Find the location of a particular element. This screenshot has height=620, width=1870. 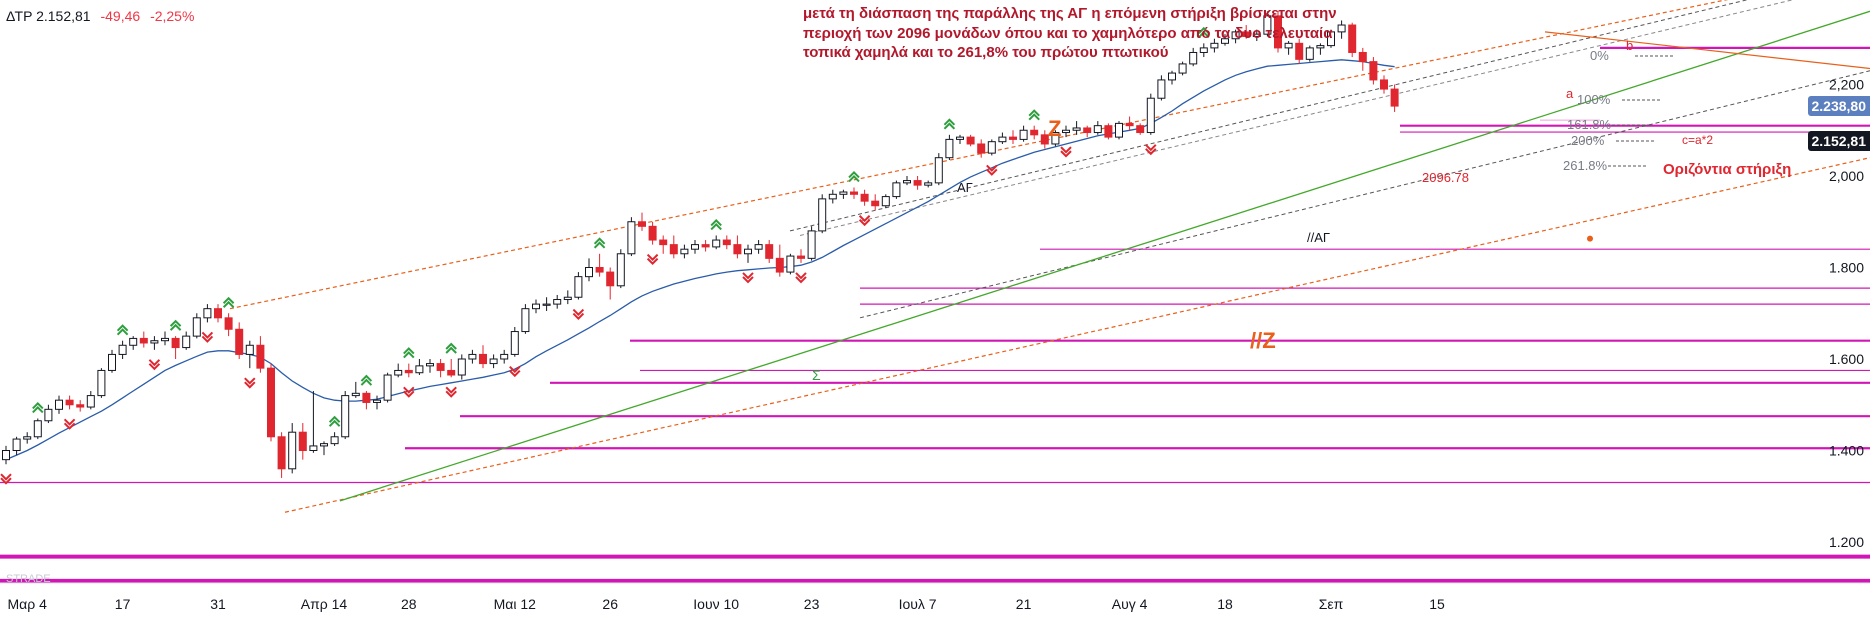

x-axis-tick-label: Ιουν 10 is located at coordinates (716, 604).